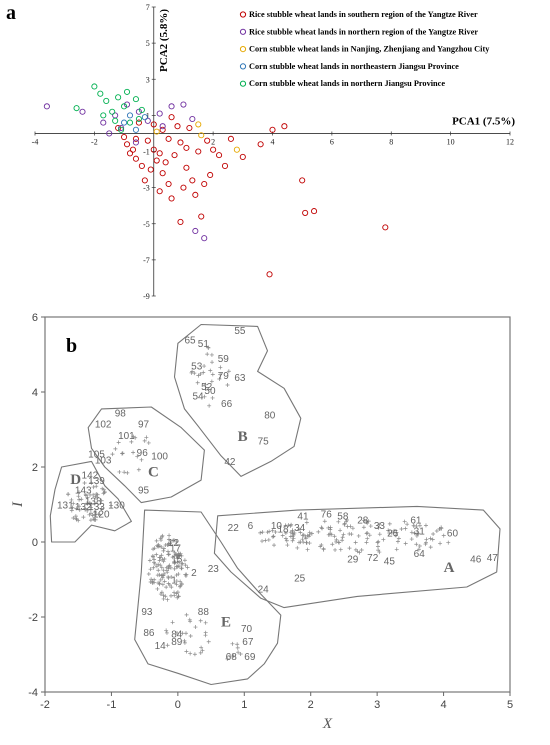  I want to click on point-number-label: 25, so click(300, 578).